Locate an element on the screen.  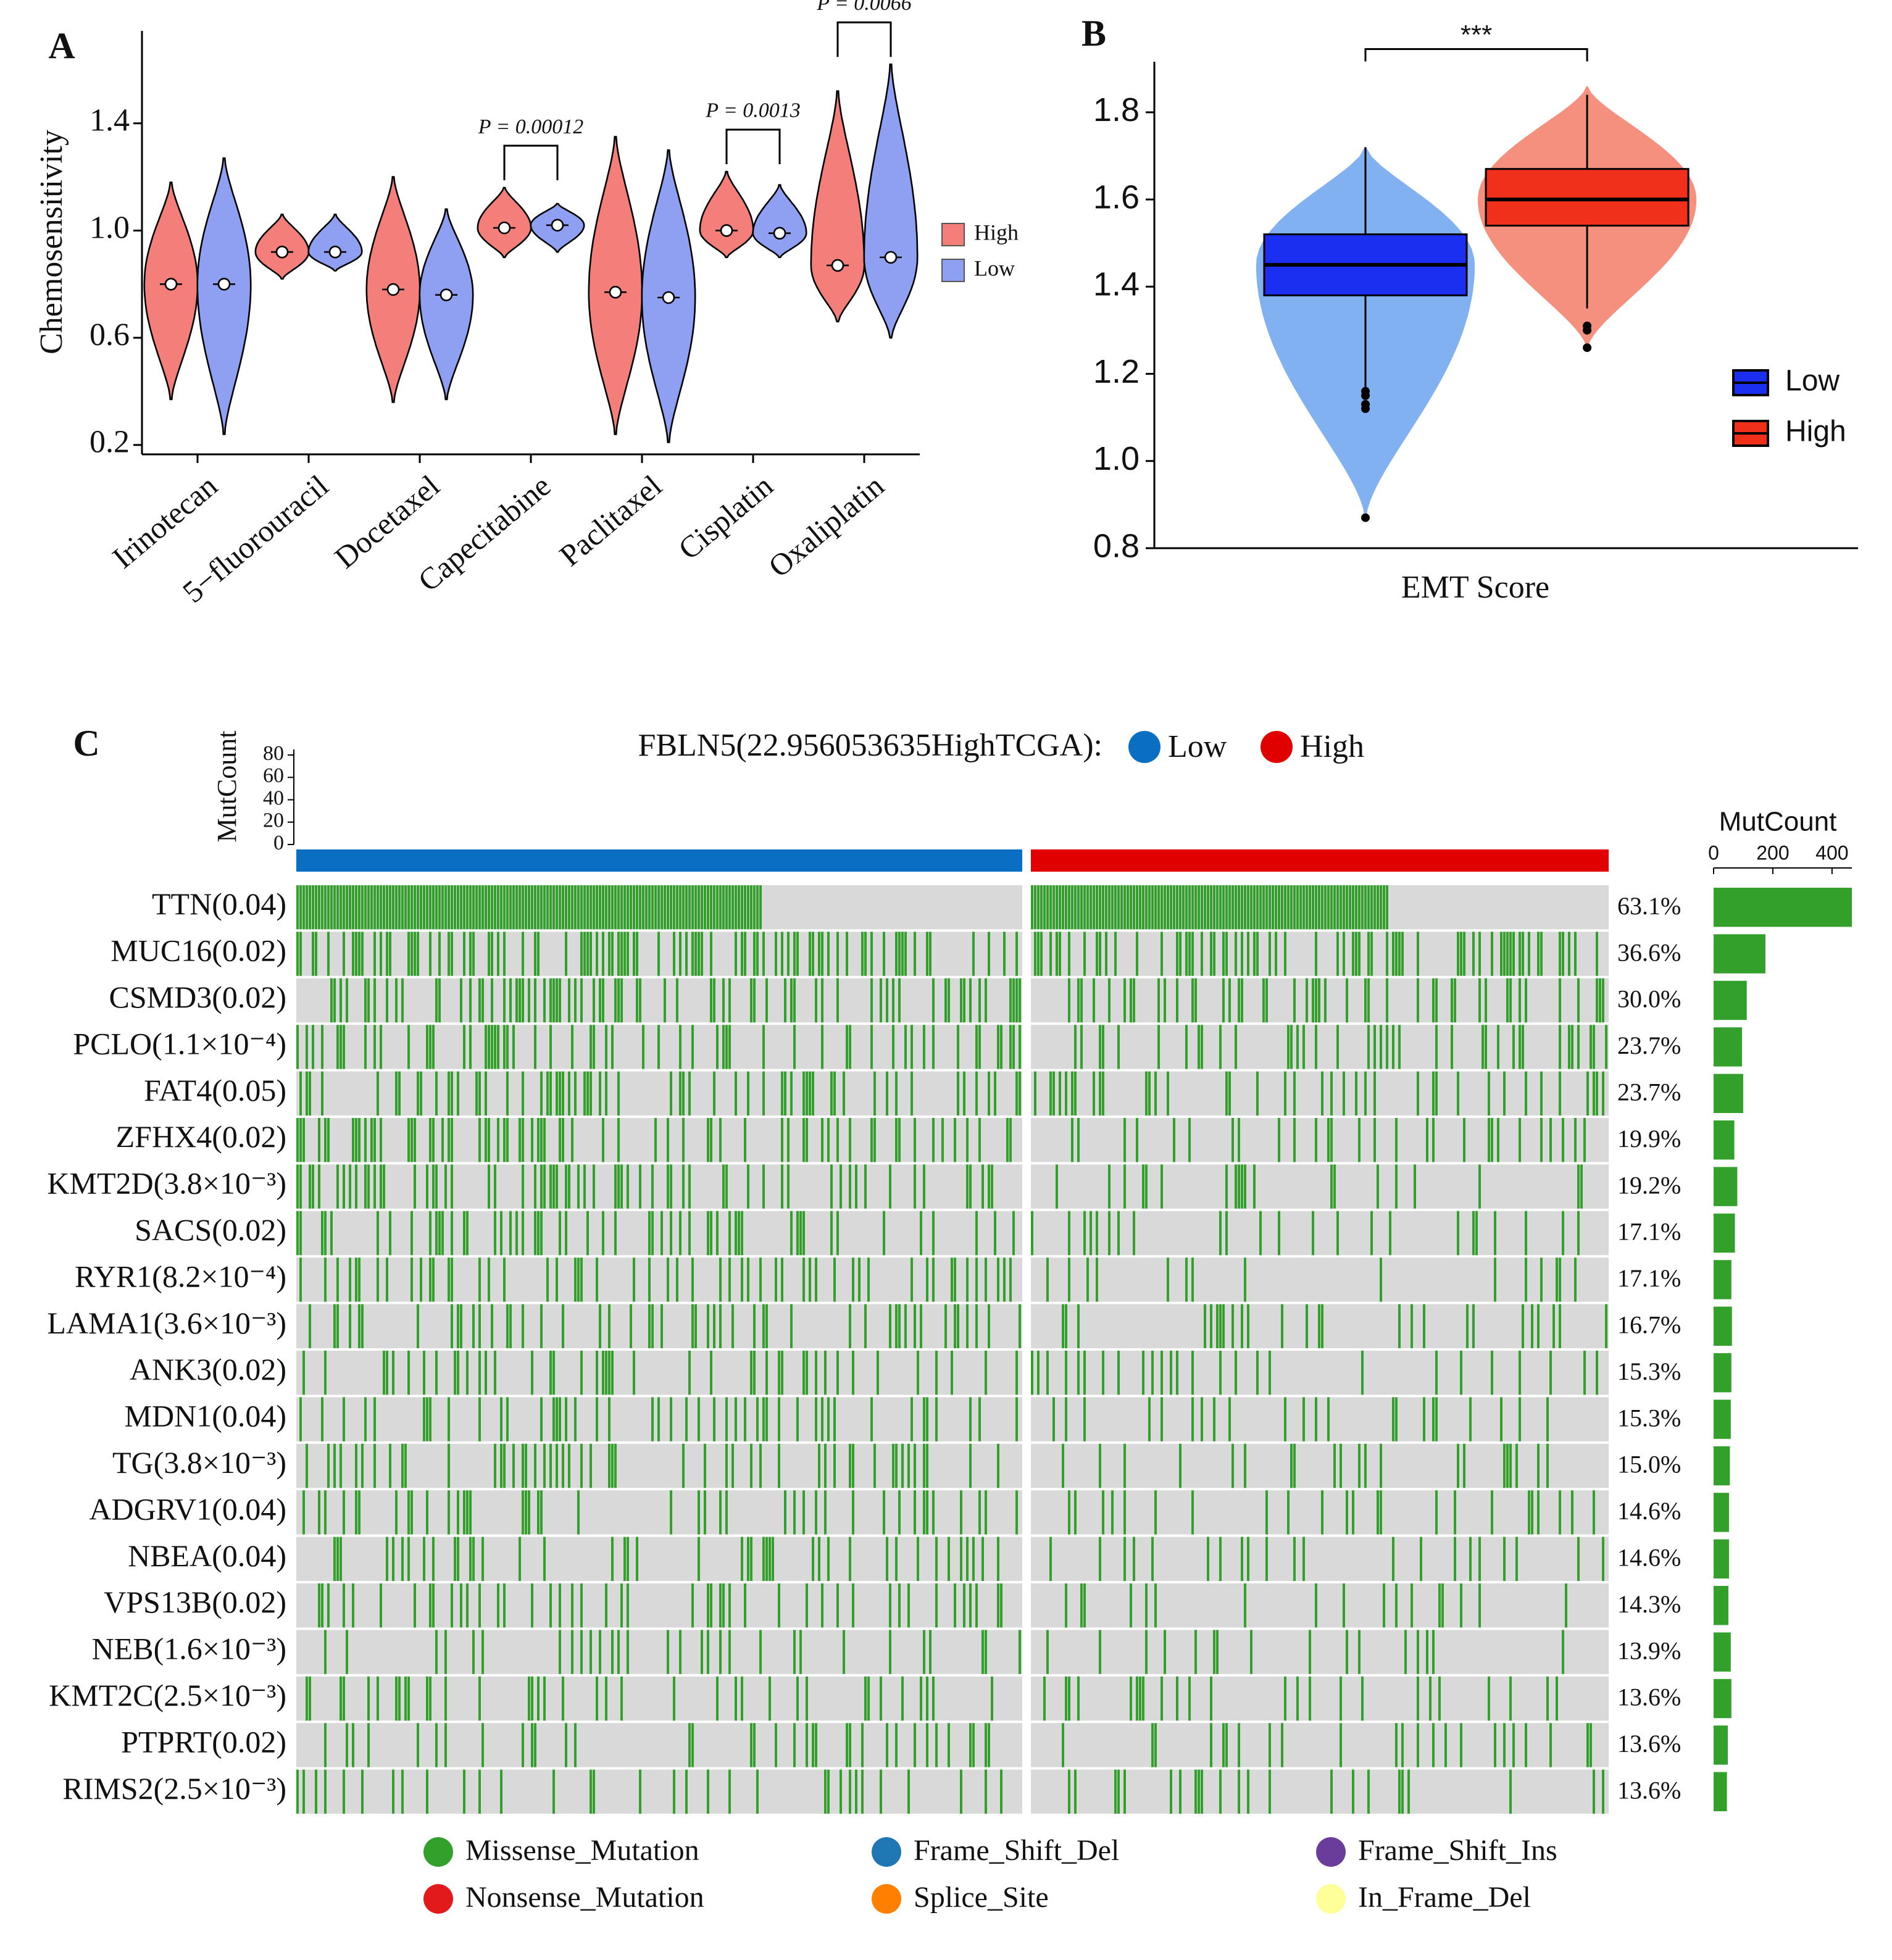
y-tick-label: 0.2 is located at coordinates (110, 442).